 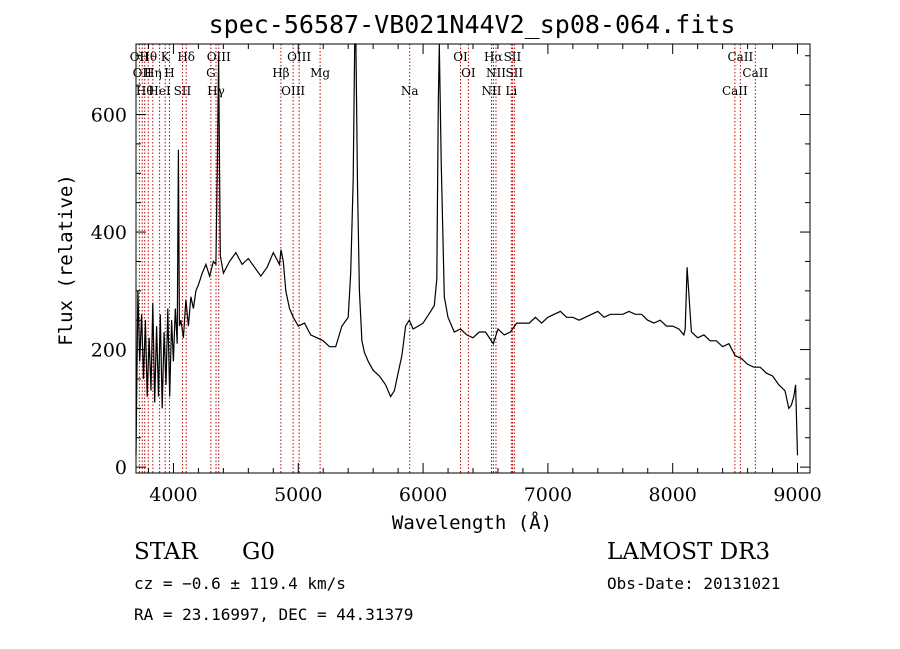 What do you see at coordinates (273, 614) in the screenshot?
I see `sky-coordinates: RA = 23.16997, DEC = 44.31379` at bounding box center [273, 614].